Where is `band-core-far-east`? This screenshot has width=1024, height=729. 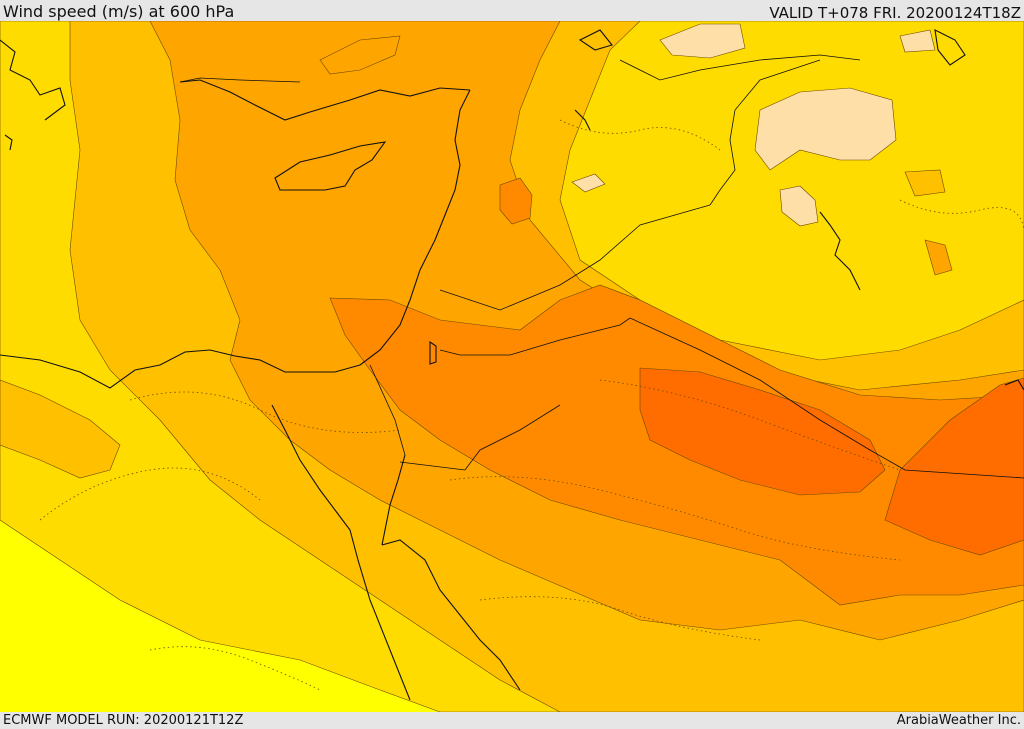
band-core-far-east is located at coordinates (954, 466).